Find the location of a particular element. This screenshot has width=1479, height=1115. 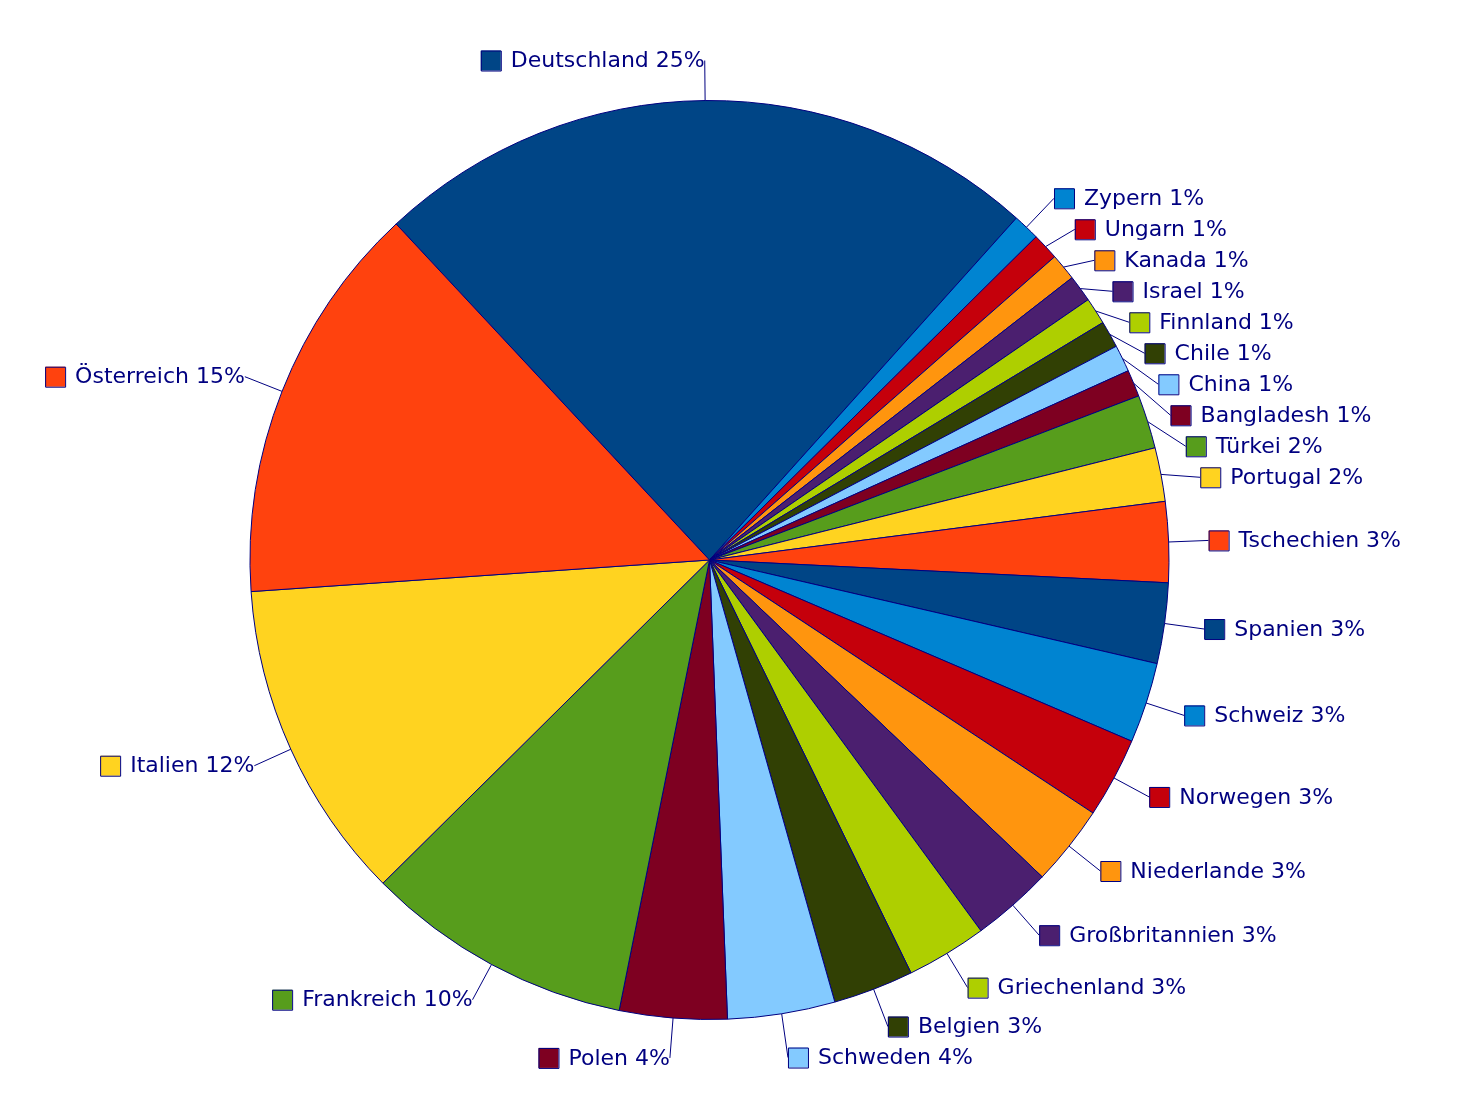

legend-label: Norwegen 3% is located at coordinates (1256, 796).